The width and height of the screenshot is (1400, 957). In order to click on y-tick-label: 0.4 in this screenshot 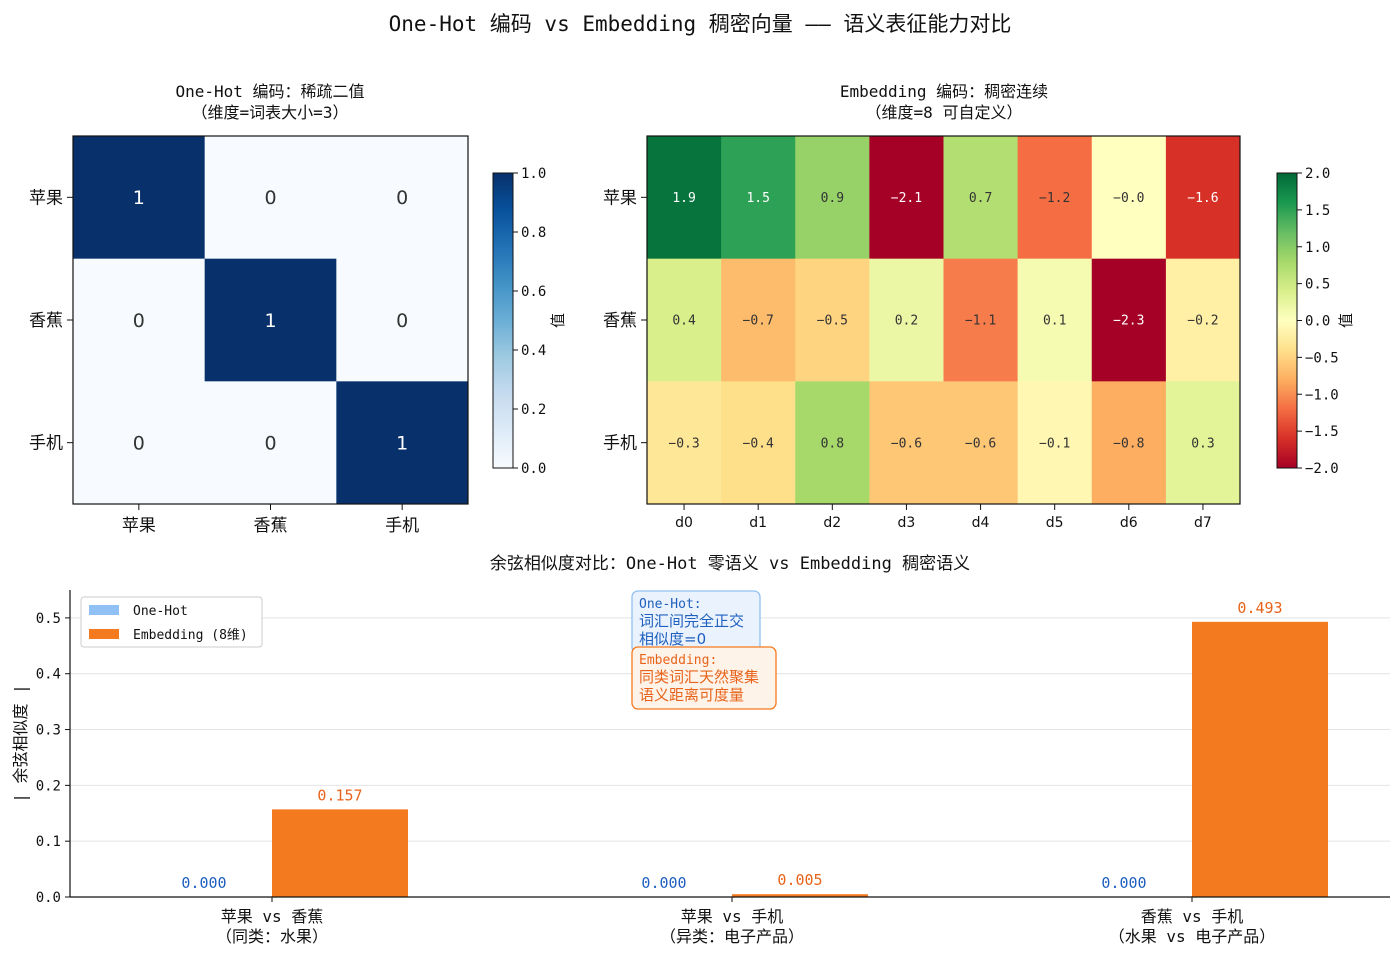, I will do `click(48, 675)`.